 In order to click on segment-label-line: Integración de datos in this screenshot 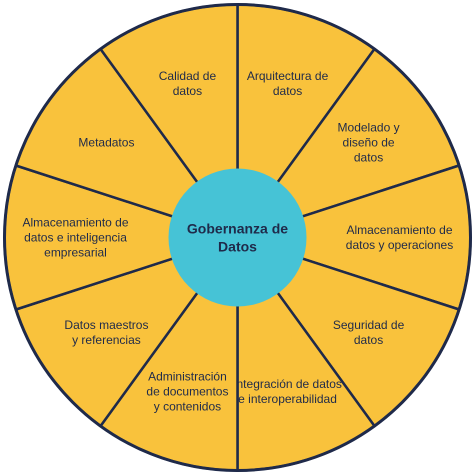, I will do `click(287, 384)`.